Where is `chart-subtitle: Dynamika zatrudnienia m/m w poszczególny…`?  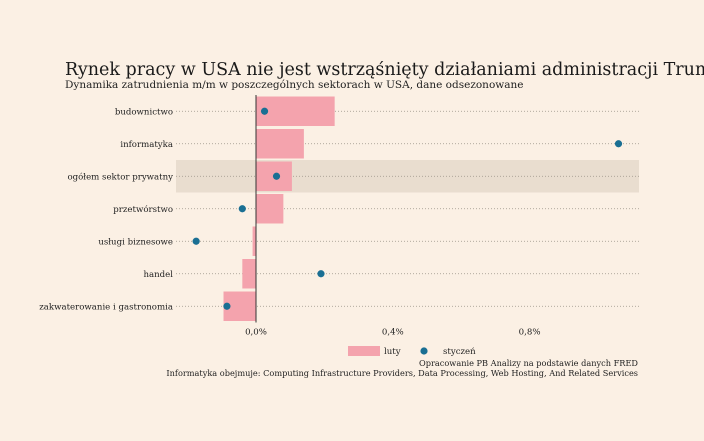 chart-subtitle: Dynamika zatrudnienia m/m w poszczególny… is located at coordinates (294, 85).